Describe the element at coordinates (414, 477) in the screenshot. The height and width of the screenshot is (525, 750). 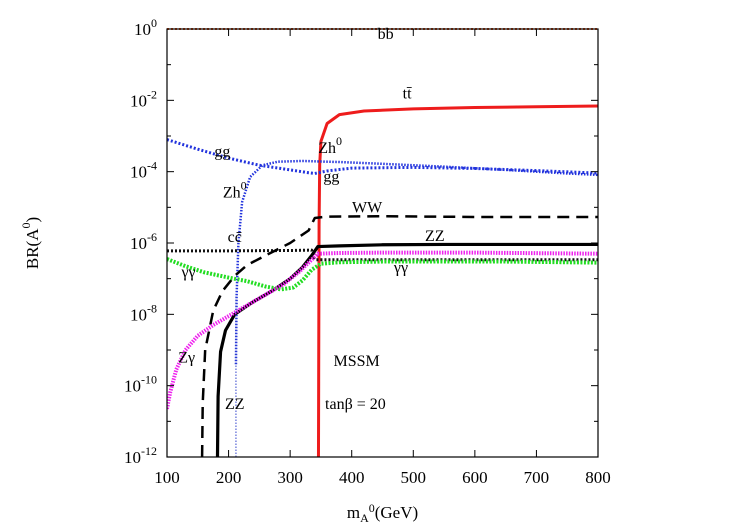
I see `x-tick-label: 500` at that location.